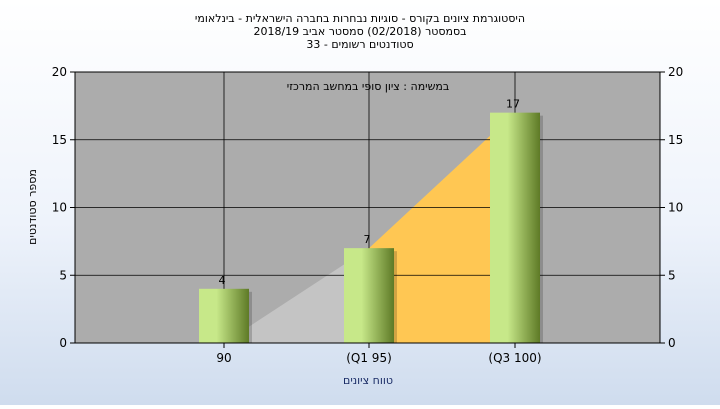 Image resolution: width=720 pixels, height=409 pixels. Describe the element at coordinates (59, 140) in the screenshot. I see `y-tick-label-left: 15` at that location.